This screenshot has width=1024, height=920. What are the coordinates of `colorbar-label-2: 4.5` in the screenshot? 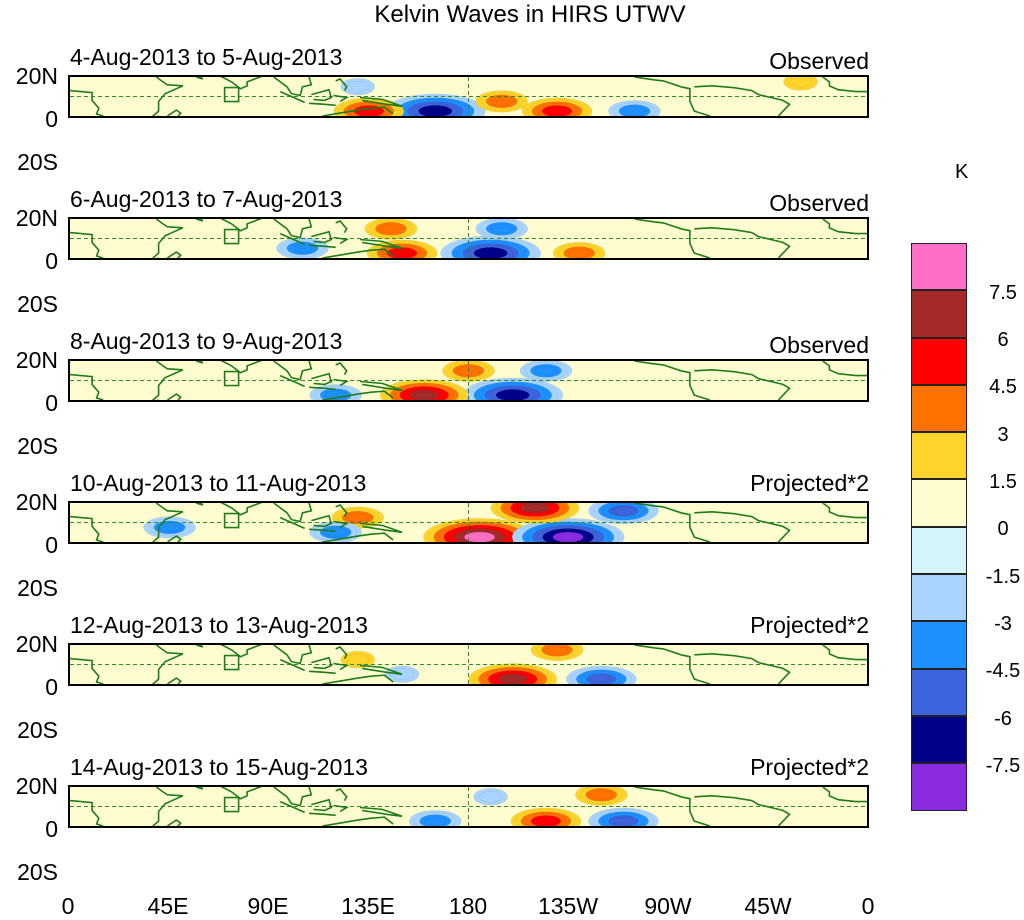 It's located at (1003, 387).